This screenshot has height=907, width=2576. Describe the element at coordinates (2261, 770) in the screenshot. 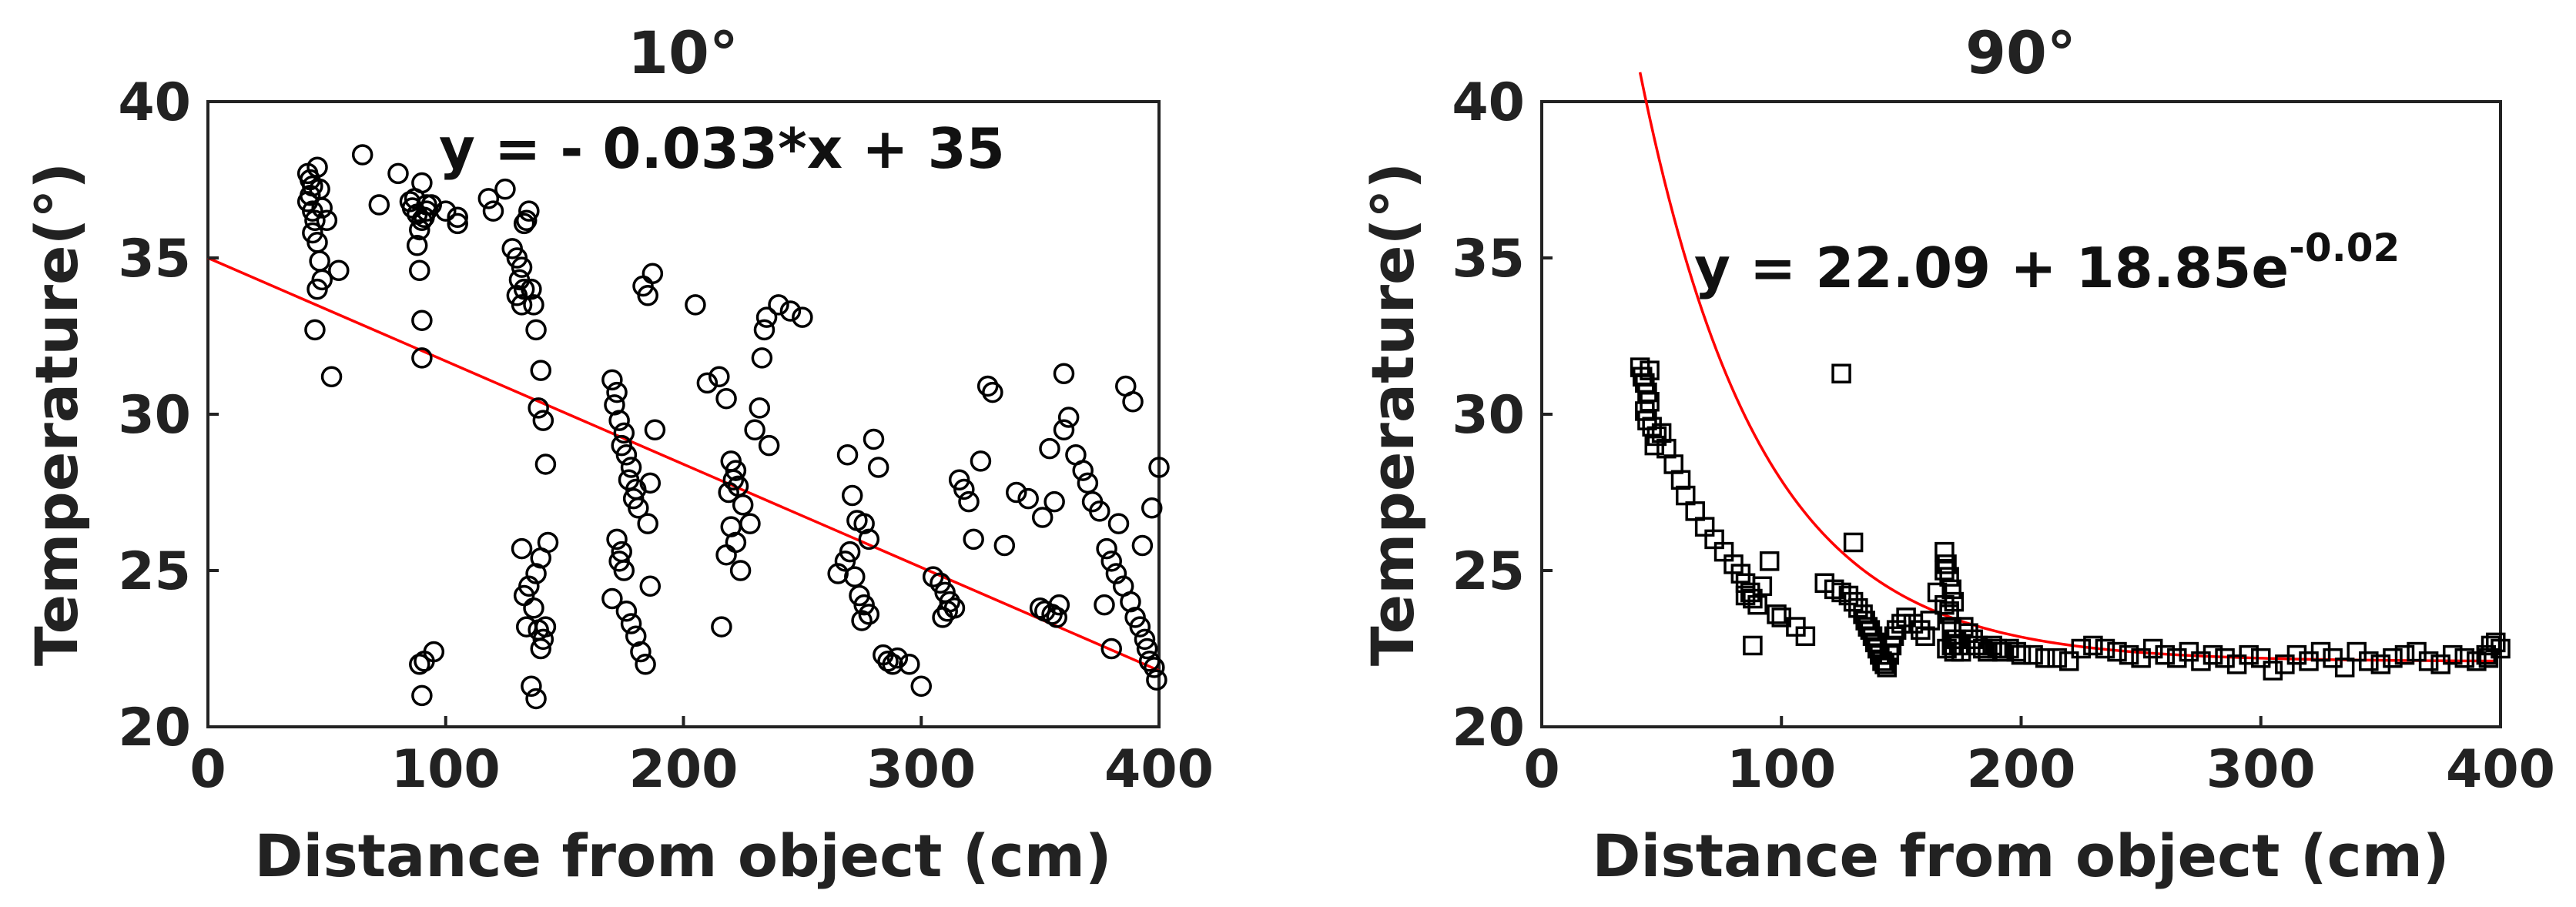

I see `x-tick-label: 300` at that location.